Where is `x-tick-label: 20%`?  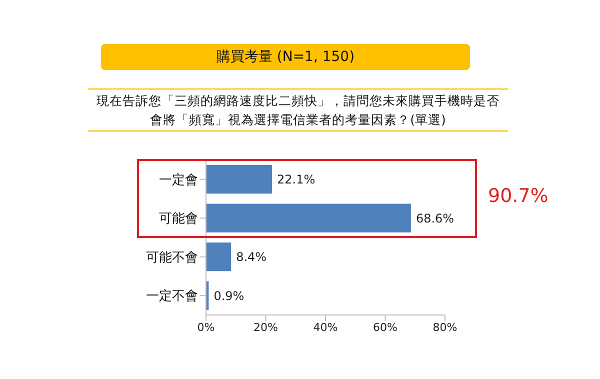
x-tick-label: 20% is located at coordinates (266, 327).